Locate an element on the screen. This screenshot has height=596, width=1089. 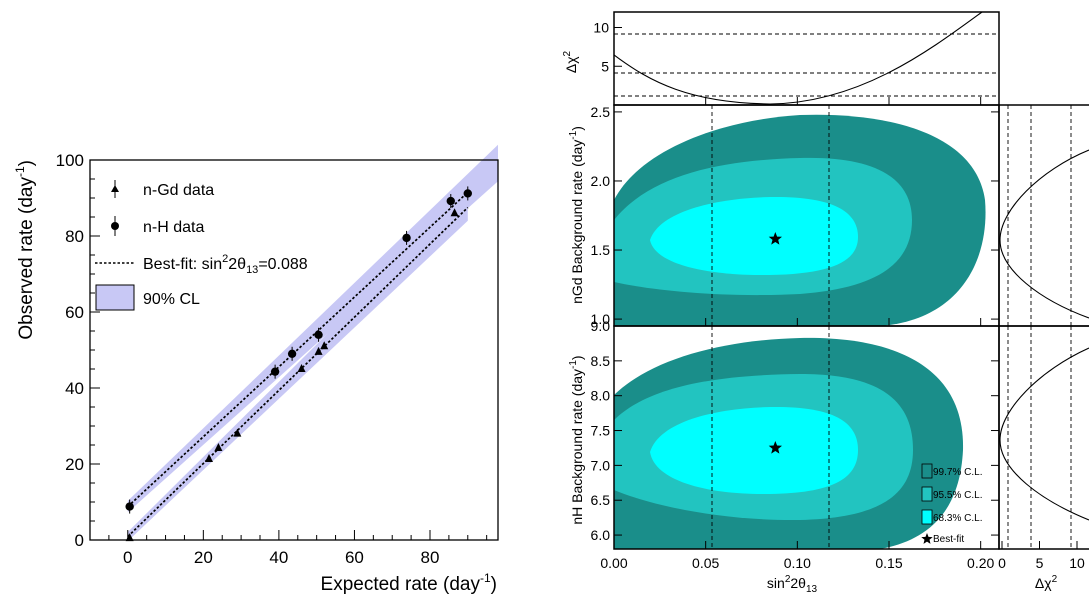
legend-683-swatch is located at coordinates (927, 517).